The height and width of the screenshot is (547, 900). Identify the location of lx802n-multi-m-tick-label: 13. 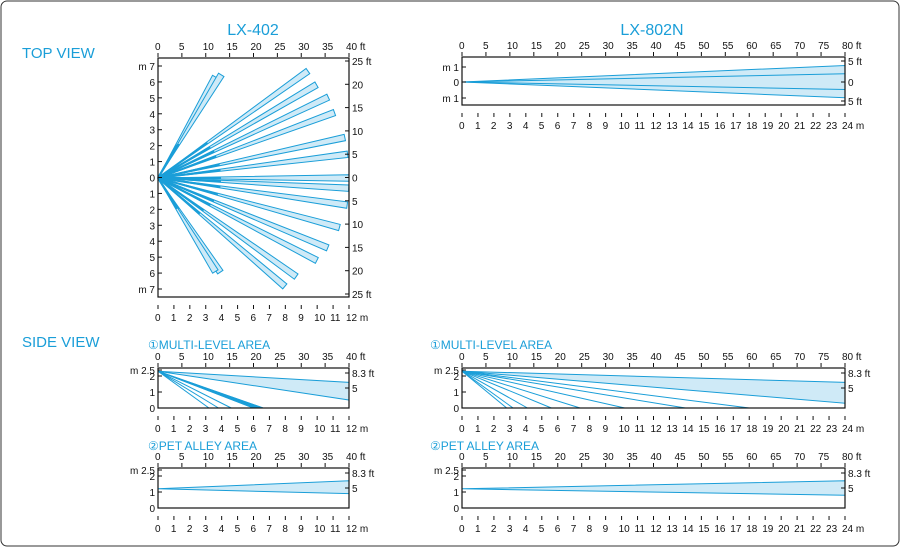
(672, 429).